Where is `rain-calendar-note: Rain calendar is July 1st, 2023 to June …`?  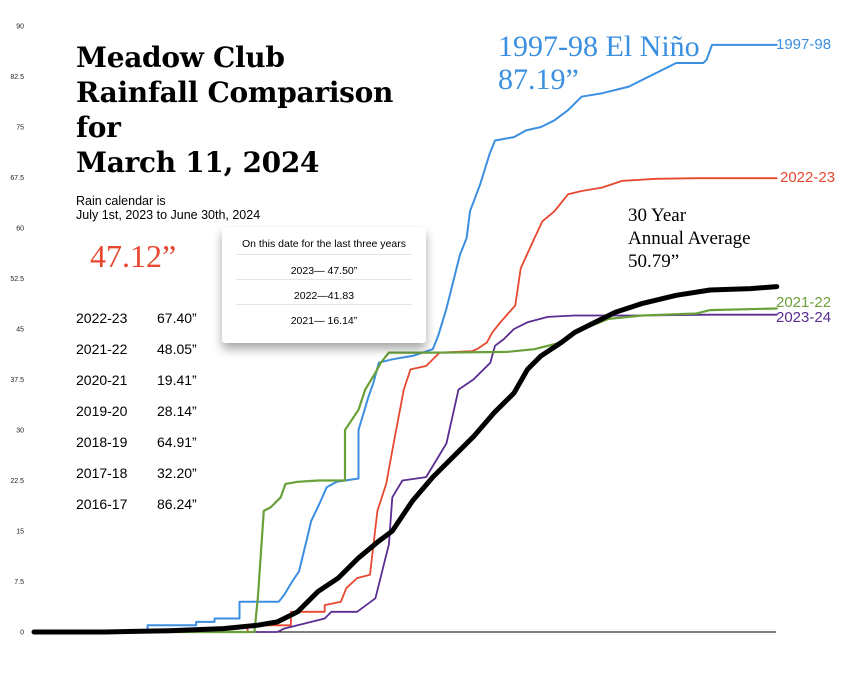
rain-calendar-note: Rain calendar is July 1st, 2023 to June … is located at coordinates (168, 208).